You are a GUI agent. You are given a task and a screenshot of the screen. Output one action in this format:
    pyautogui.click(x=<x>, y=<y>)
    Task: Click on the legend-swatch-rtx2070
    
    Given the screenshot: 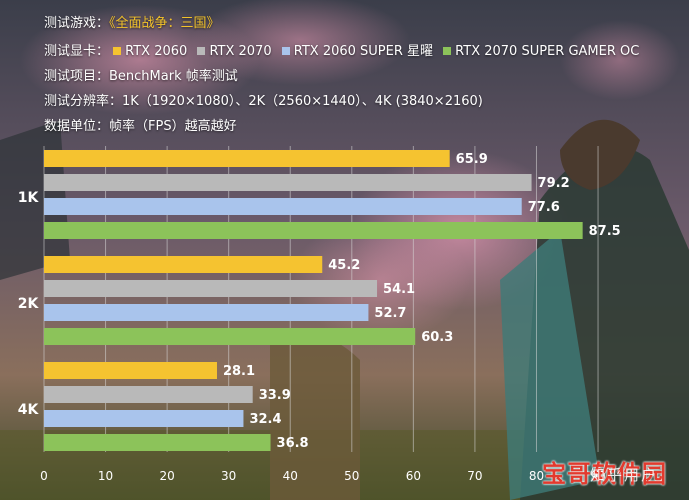 What is the action you would take?
    pyautogui.click(x=201, y=50)
    